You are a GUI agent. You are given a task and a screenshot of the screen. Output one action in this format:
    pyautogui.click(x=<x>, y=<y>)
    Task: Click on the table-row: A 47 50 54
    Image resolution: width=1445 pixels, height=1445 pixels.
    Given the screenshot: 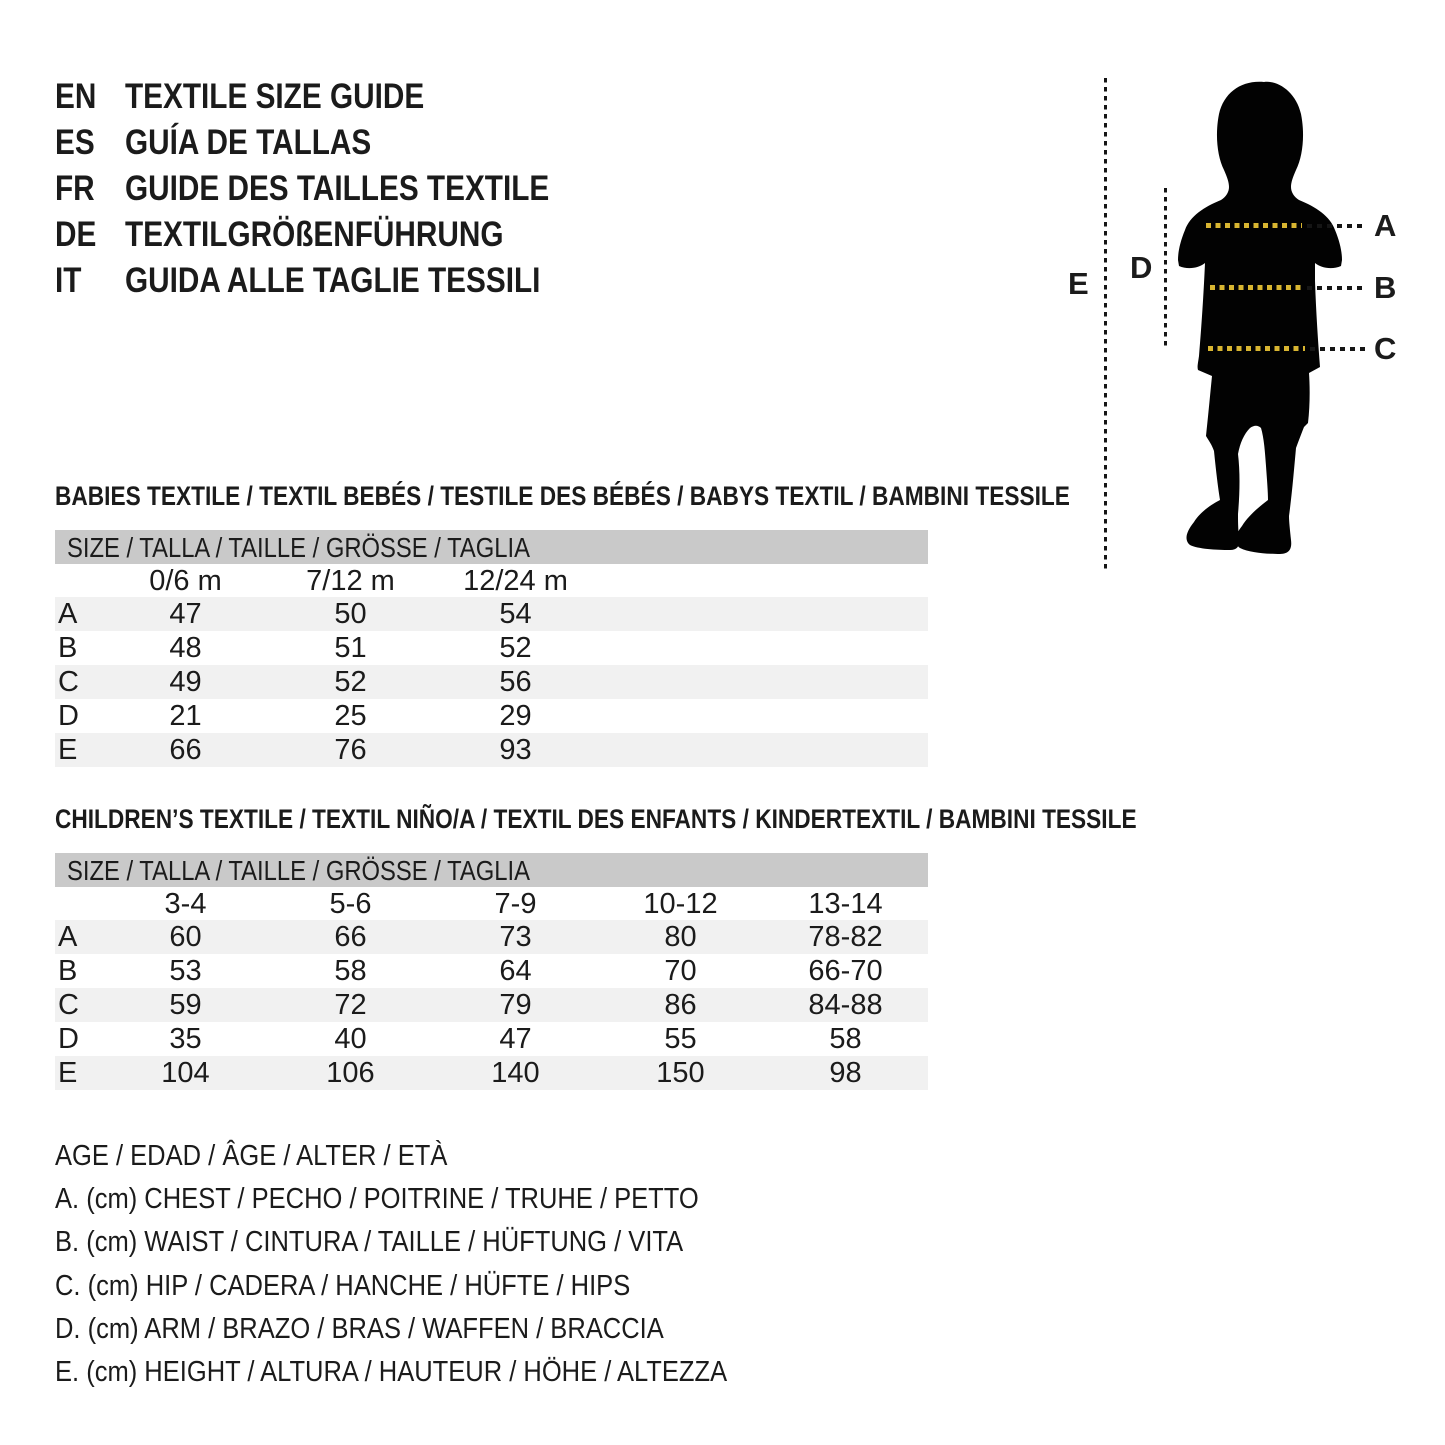 What is the action you would take?
    pyautogui.click(x=491, y=614)
    